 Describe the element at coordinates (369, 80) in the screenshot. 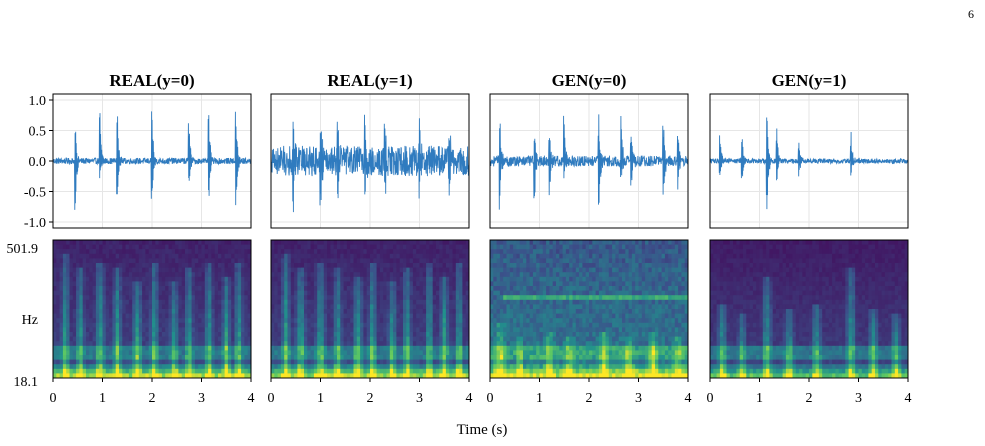

I see `panel-title-2: REAL(y=1)` at that location.